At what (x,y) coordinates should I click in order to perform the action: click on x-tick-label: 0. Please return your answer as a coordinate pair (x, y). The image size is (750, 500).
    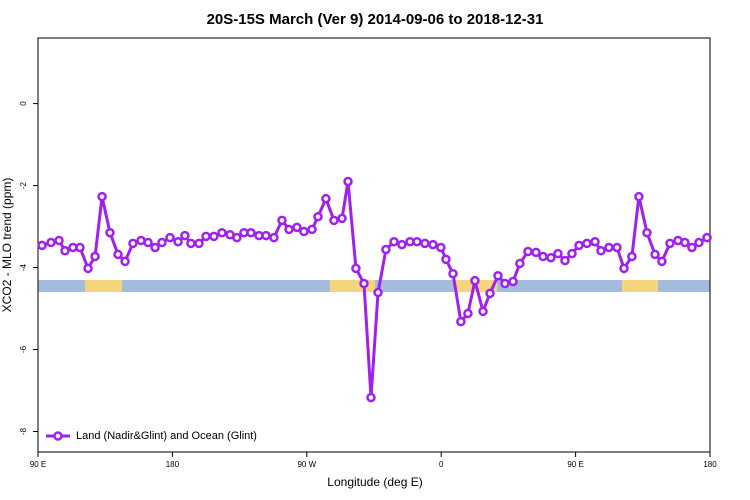
    Looking at the image, I should click on (441, 464).